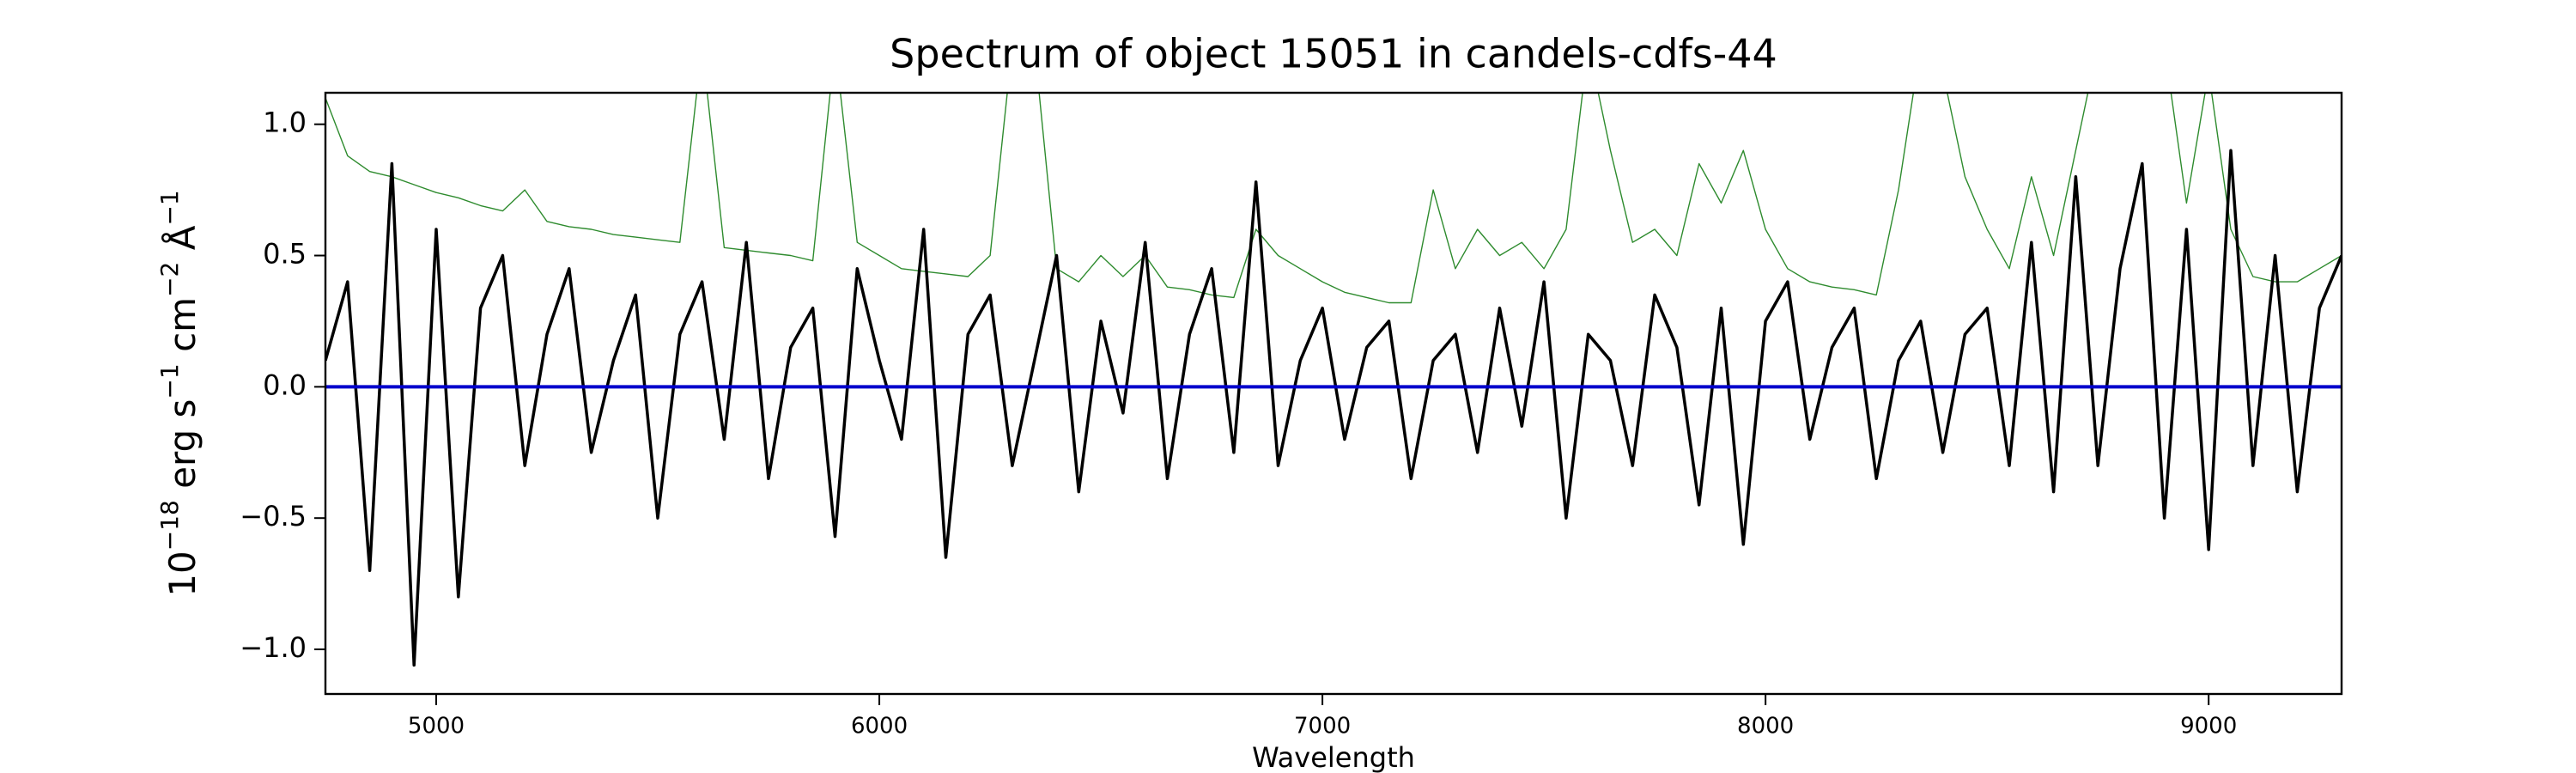  Describe the element at coordinates (182, 573) in the screenshot. I see `y-label-part: 10` at that location.